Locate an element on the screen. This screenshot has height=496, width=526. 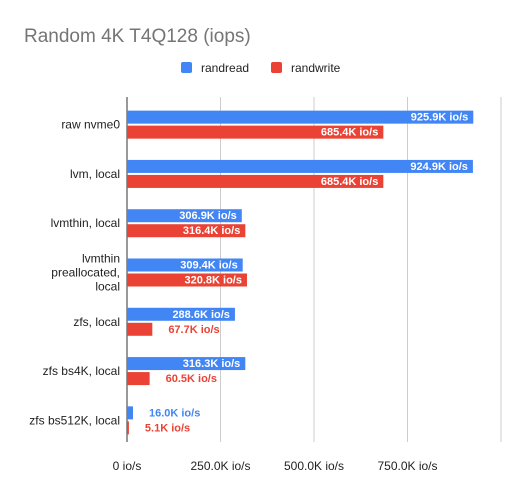
x-tick-label: 250.0K io/s is located at coordinates (220, 466).